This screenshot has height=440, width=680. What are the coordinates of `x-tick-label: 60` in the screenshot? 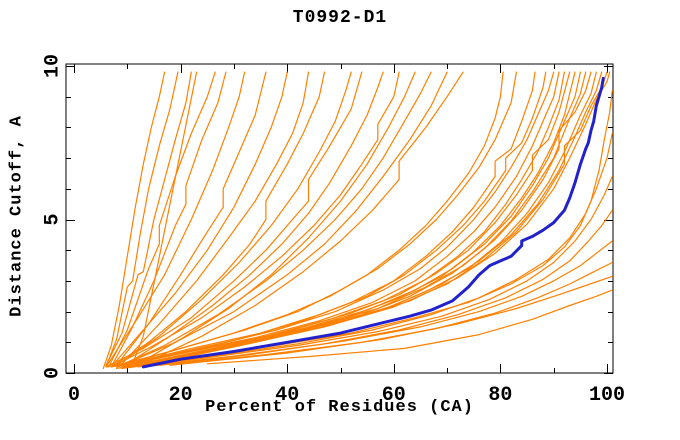 It's located at (394, 395).